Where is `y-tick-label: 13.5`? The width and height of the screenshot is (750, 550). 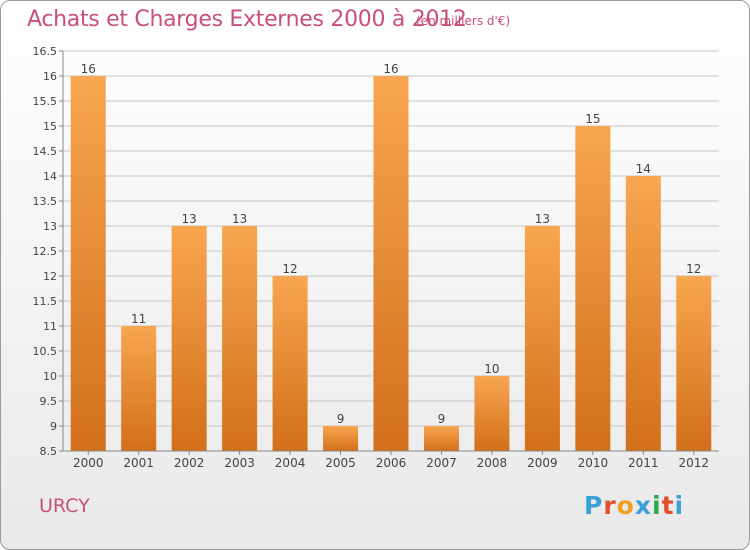
y-tick-label: 13.5 is located at coordinates (45, 201).